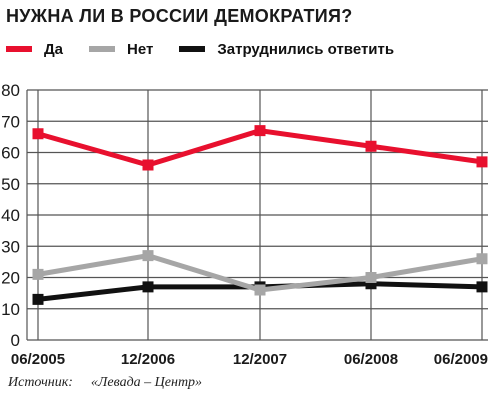 The height and width of the screenshot is (401, 490). What do you see at coordinates (10, 246) in the screenshot?
I see `y-tick-label: 30` at bounding box center [10, 246].